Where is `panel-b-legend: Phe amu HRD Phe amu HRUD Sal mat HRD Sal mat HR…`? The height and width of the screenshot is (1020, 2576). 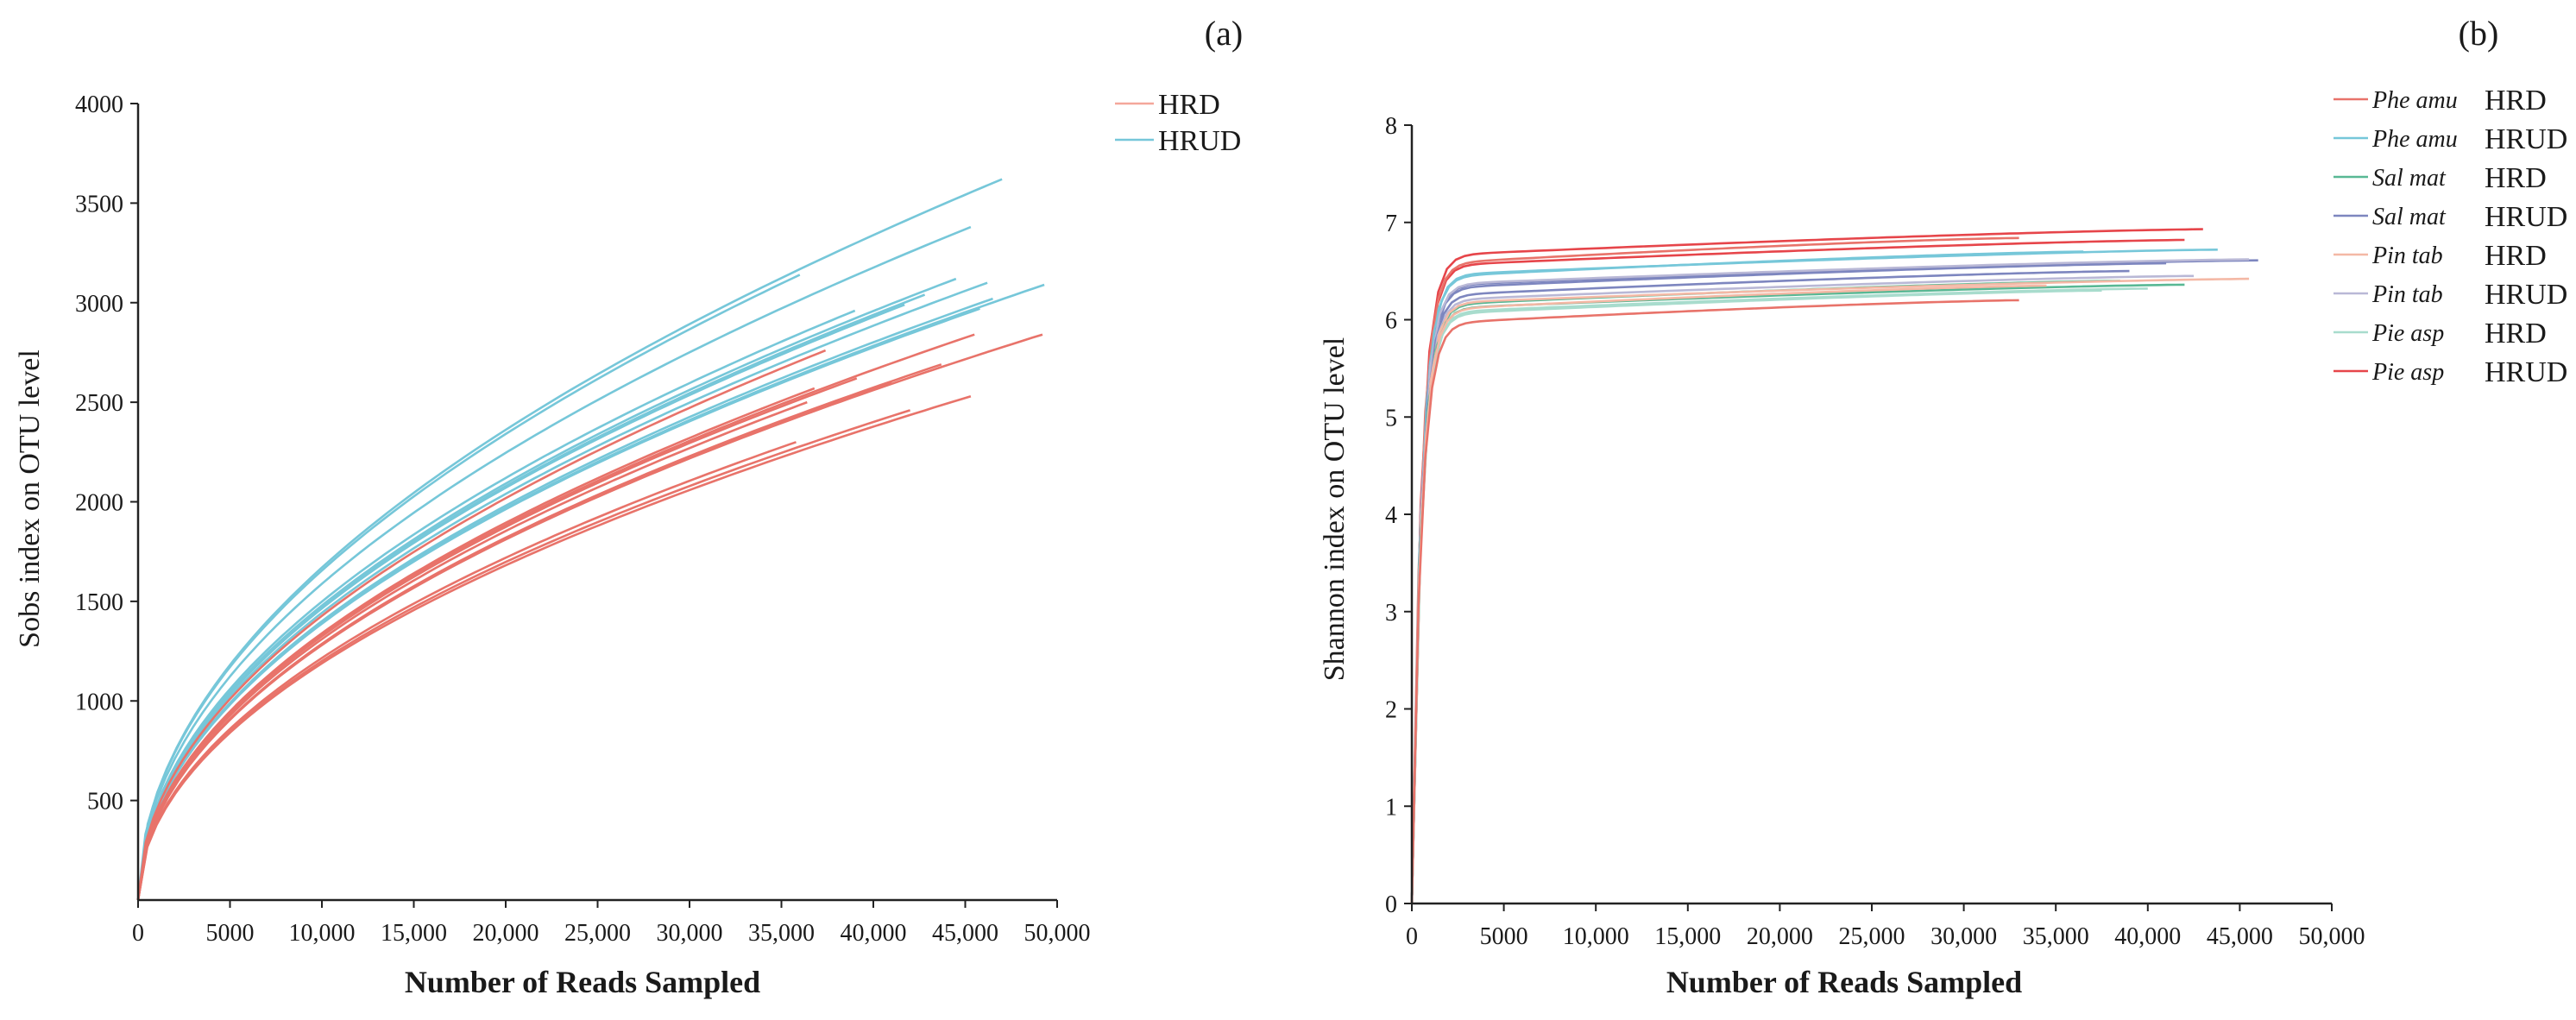 panel-b-legend: Phe amu HRD Phe amu HRUD Sal mat HRD Sal mat HR… is located at coordinates (2450, 236).